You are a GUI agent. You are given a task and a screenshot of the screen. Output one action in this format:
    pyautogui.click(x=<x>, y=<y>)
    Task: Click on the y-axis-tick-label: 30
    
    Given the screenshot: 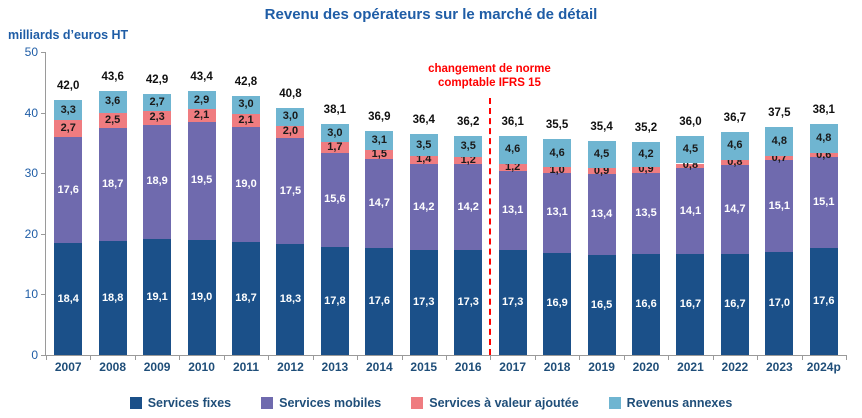 What is the action you would take?
    pyautogui.click(x=31, y=173)
    